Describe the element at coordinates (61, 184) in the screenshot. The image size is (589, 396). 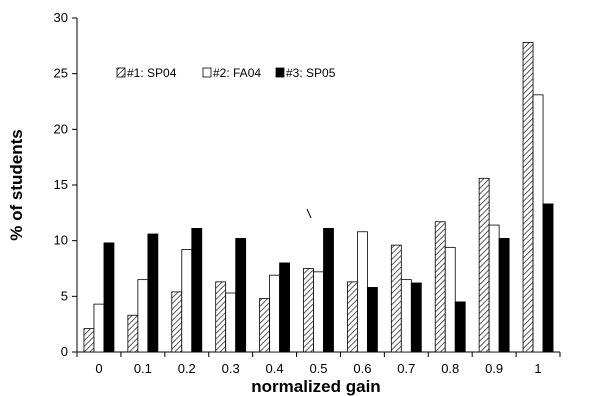
I see `y-tick-label: 15` at that location.